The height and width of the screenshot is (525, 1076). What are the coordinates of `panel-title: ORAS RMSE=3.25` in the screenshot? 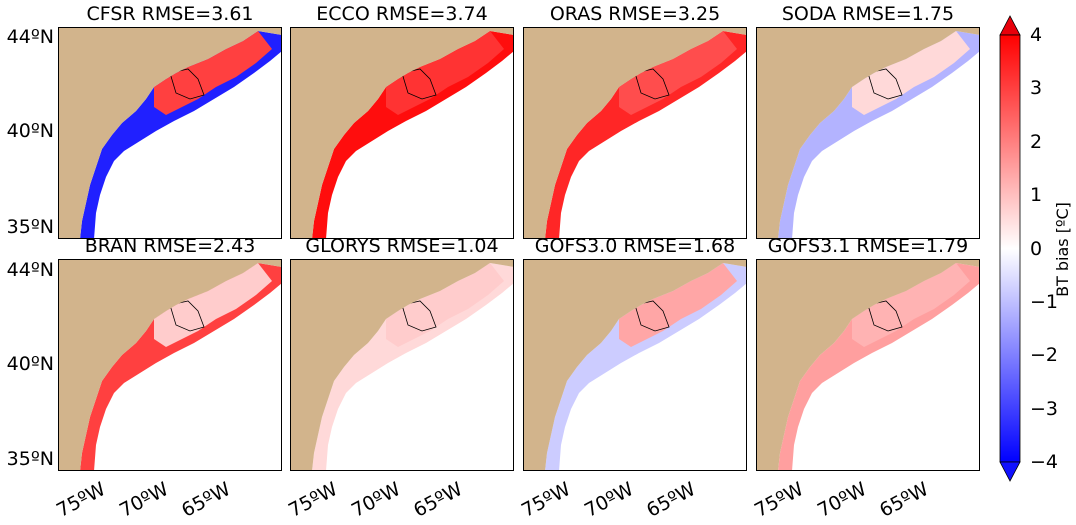 It's located at (635, 14).